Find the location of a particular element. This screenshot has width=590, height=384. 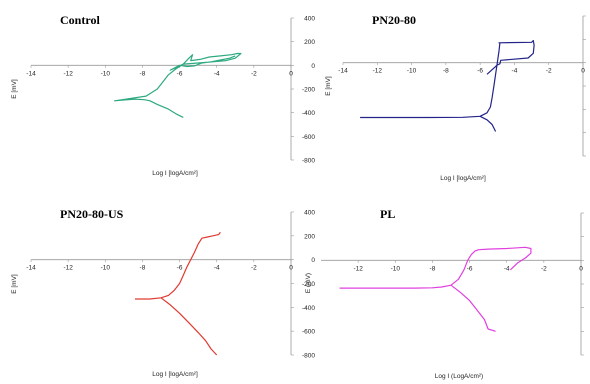

y-axis-label: E (mV) is located at coordinates (308, 283).